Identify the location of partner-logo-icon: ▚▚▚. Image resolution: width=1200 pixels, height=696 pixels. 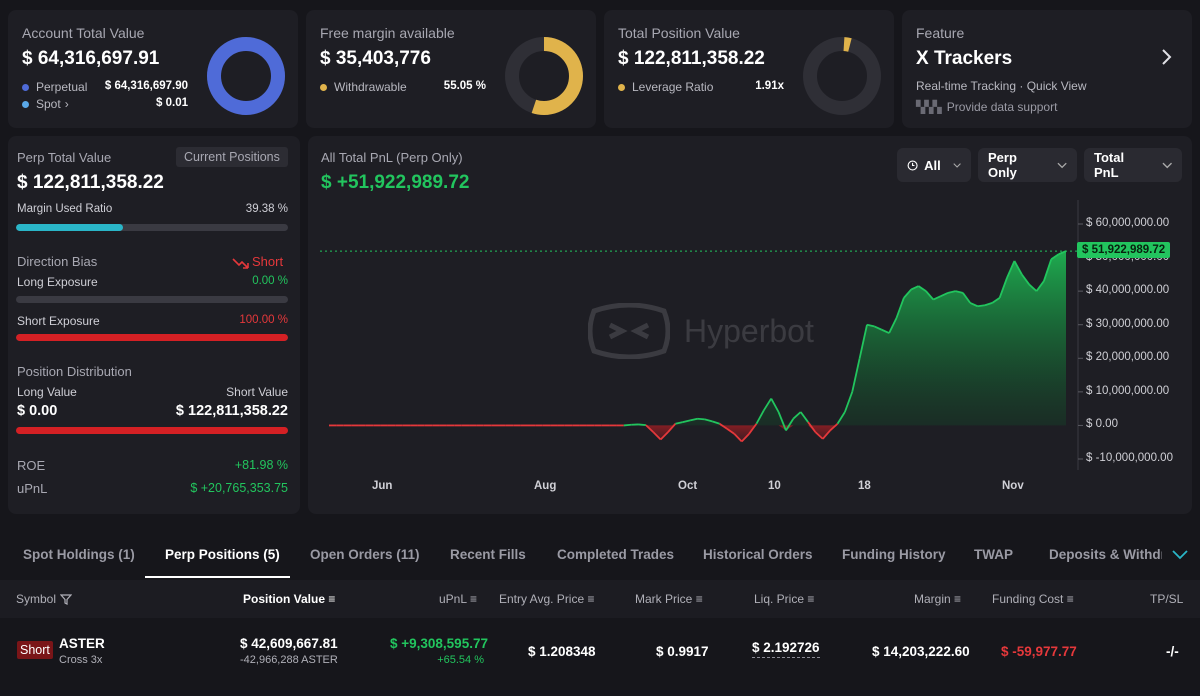
(929, 107).